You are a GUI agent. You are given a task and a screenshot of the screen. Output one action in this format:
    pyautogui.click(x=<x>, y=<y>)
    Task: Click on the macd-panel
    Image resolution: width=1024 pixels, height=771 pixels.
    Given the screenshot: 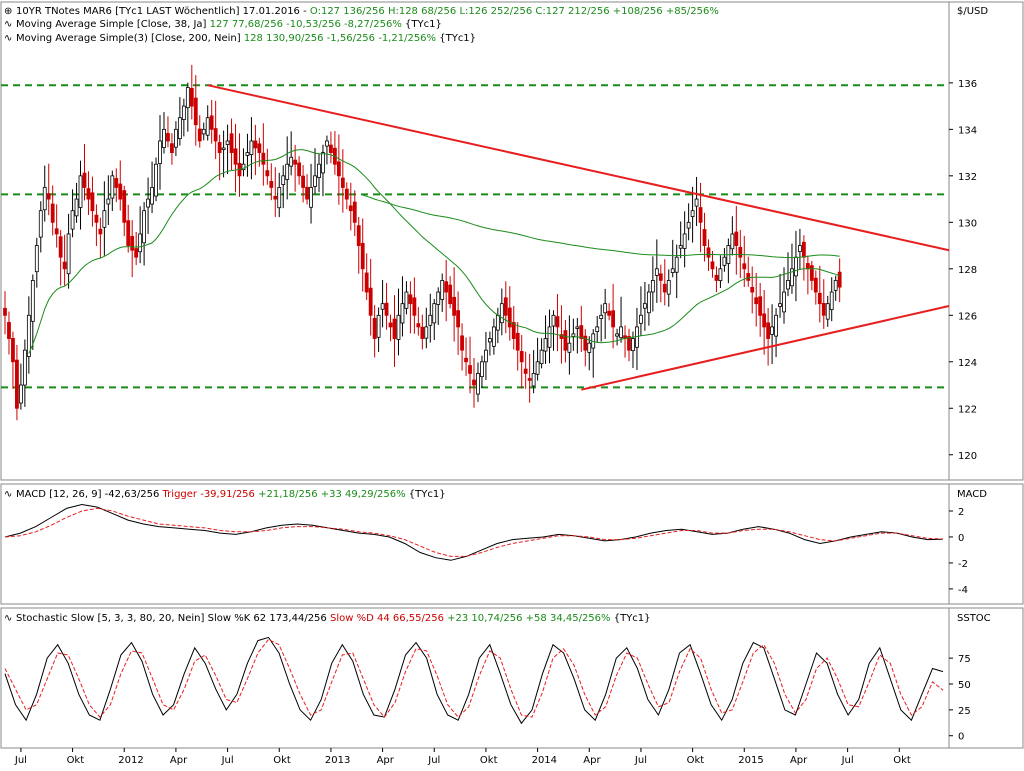 What is the action you would take?
    pyautogui.click(x=474, y=532)
    